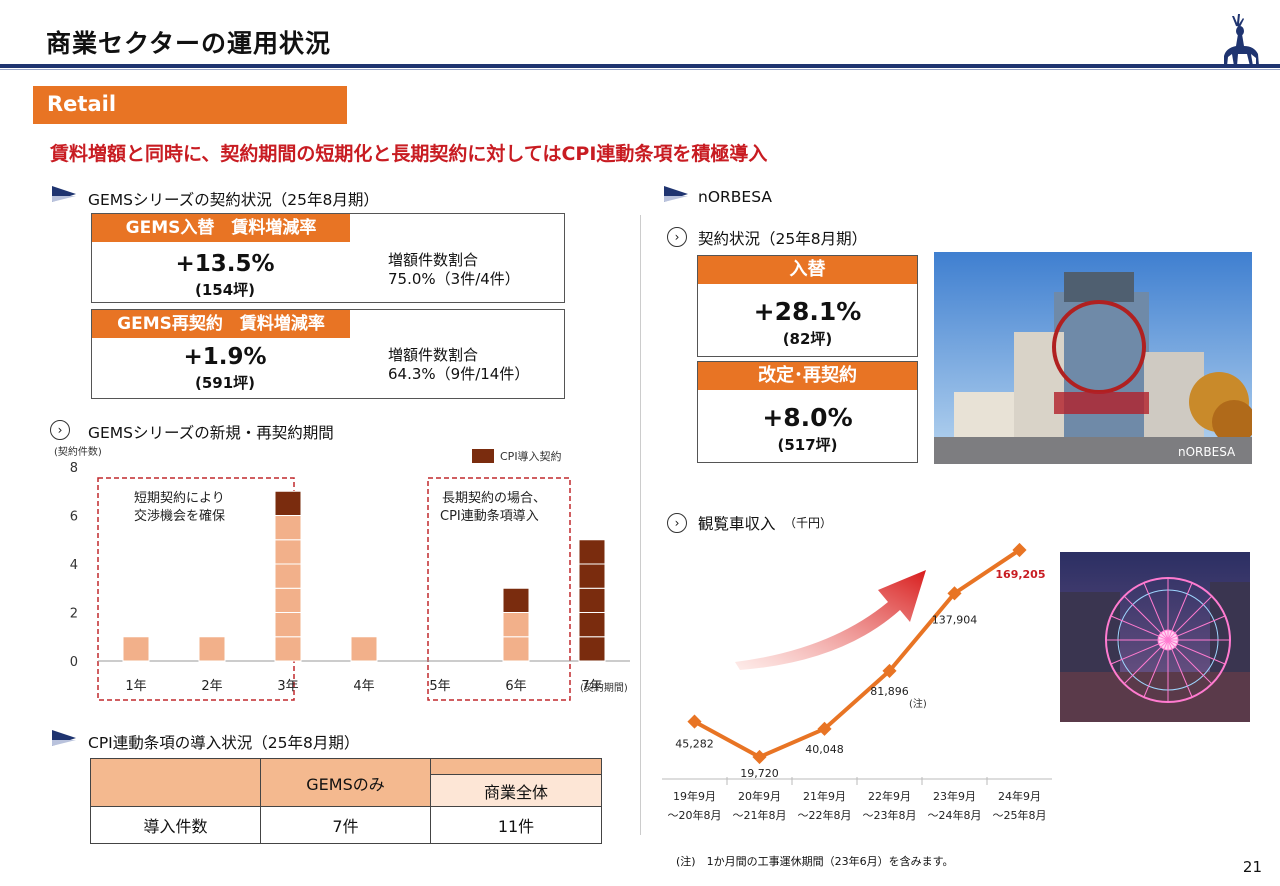 Image resolution: width=1280 pixels, height=886 pixels. What do you see at coordinates (515, 686) in the screenshot?
I see `x-tick-label: 6年` at bounding box center [515, 686].